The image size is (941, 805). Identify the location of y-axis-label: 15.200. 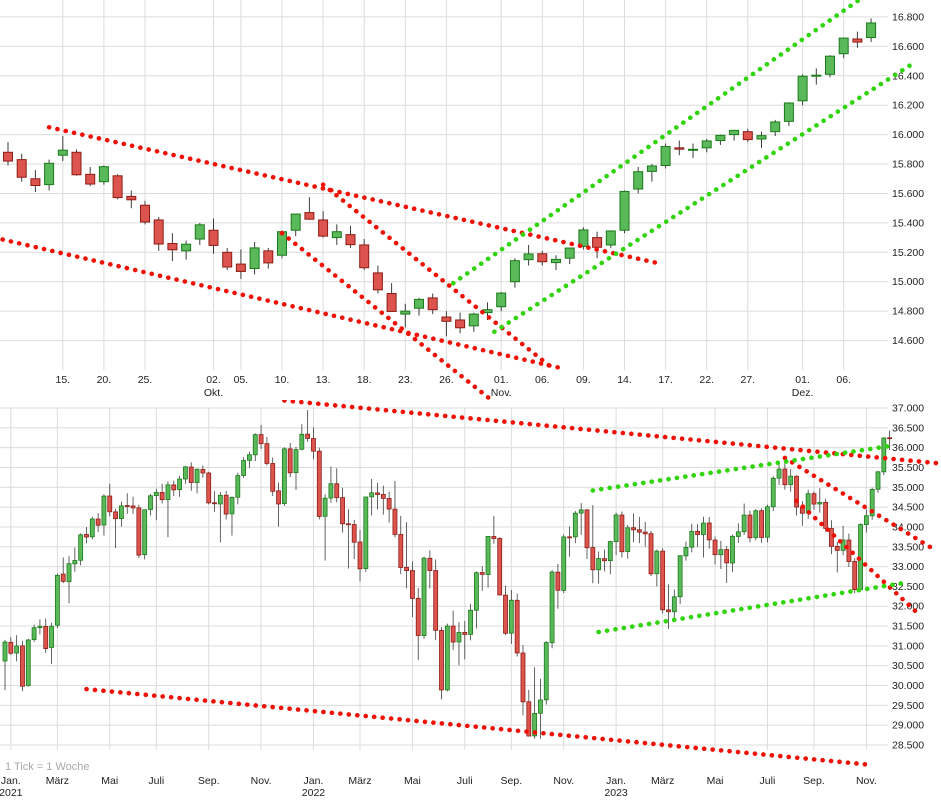
(908, 253).